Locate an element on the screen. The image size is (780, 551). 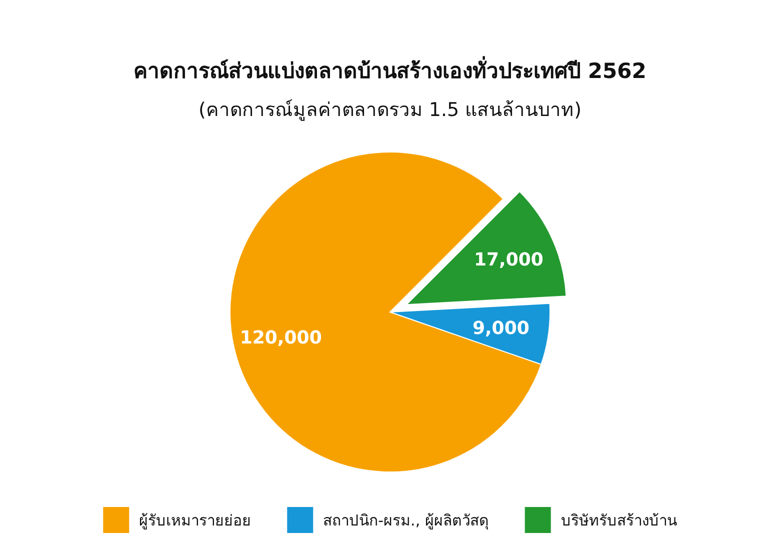
legend-label: บริษัทรับสร้างบ้าน is located at coordinates (618, 520).